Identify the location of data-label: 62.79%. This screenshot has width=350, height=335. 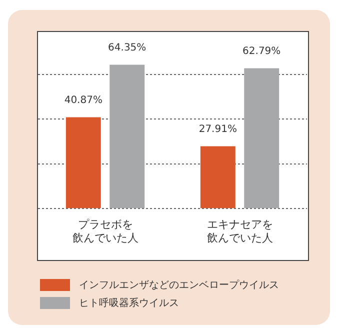
(261, 51).